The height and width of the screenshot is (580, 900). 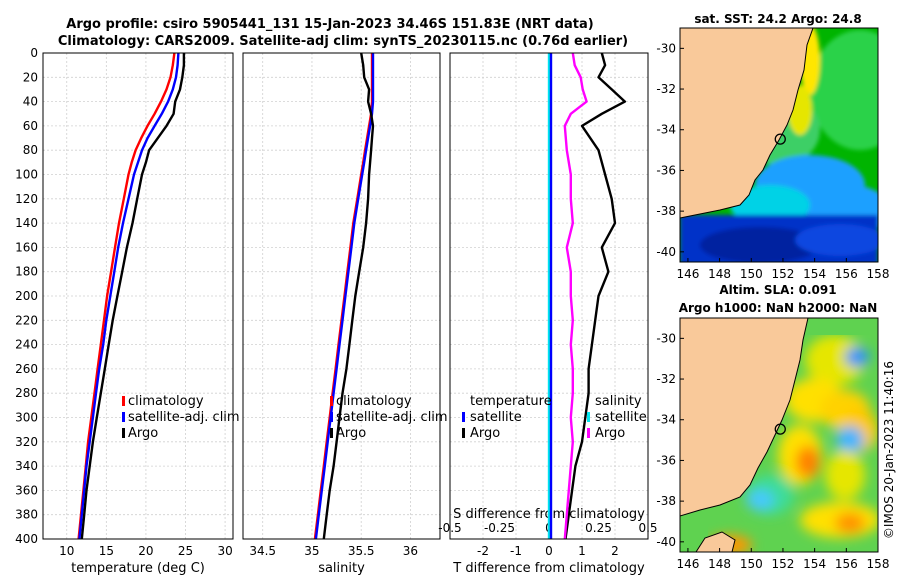 What do you see at coordinates (106, 551) in the screenshot?
I see `temperature-xtick-label: 15` at bounding box center [106, 551].